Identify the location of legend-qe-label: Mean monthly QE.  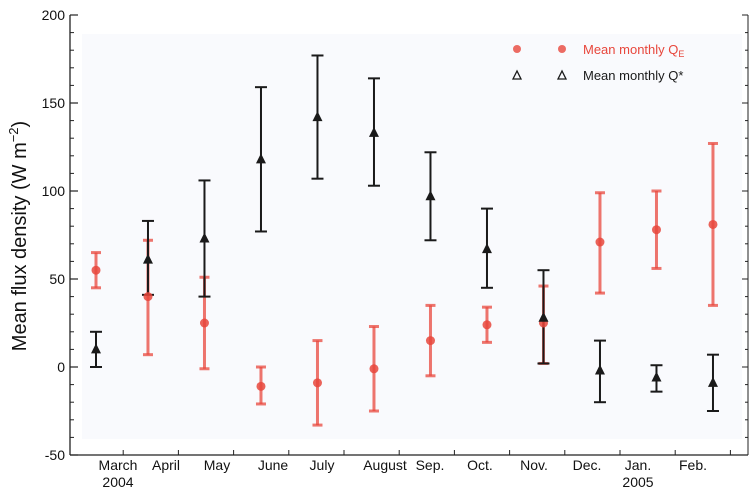
(633, 50).